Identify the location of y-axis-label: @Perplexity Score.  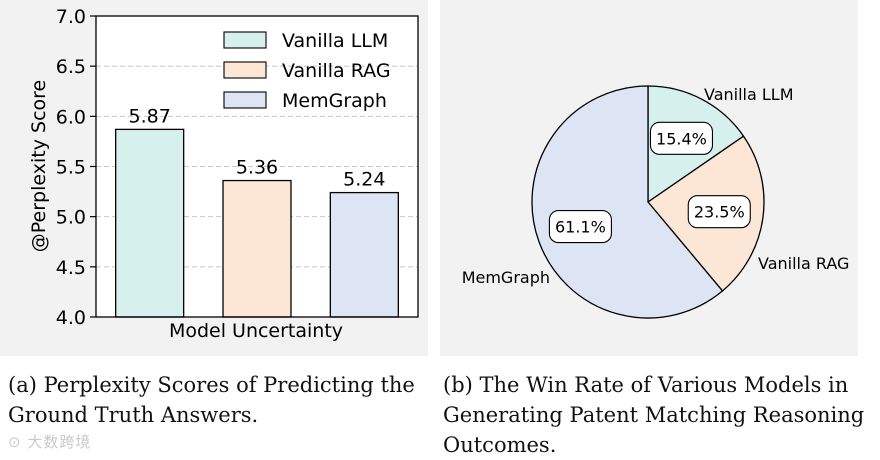
(39, 166).